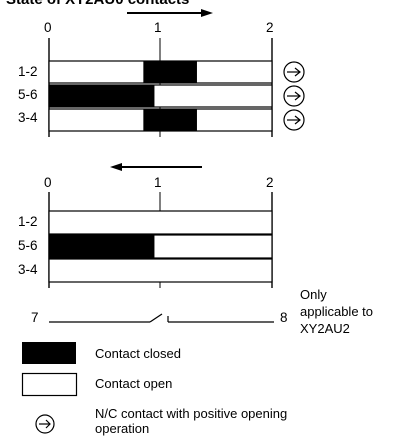 Image resolution: width=406 pixels, height=441 pixels. Describe the element at coordinates (284, 317) in the screenshot. I see `terminal-8: 8` at that location.